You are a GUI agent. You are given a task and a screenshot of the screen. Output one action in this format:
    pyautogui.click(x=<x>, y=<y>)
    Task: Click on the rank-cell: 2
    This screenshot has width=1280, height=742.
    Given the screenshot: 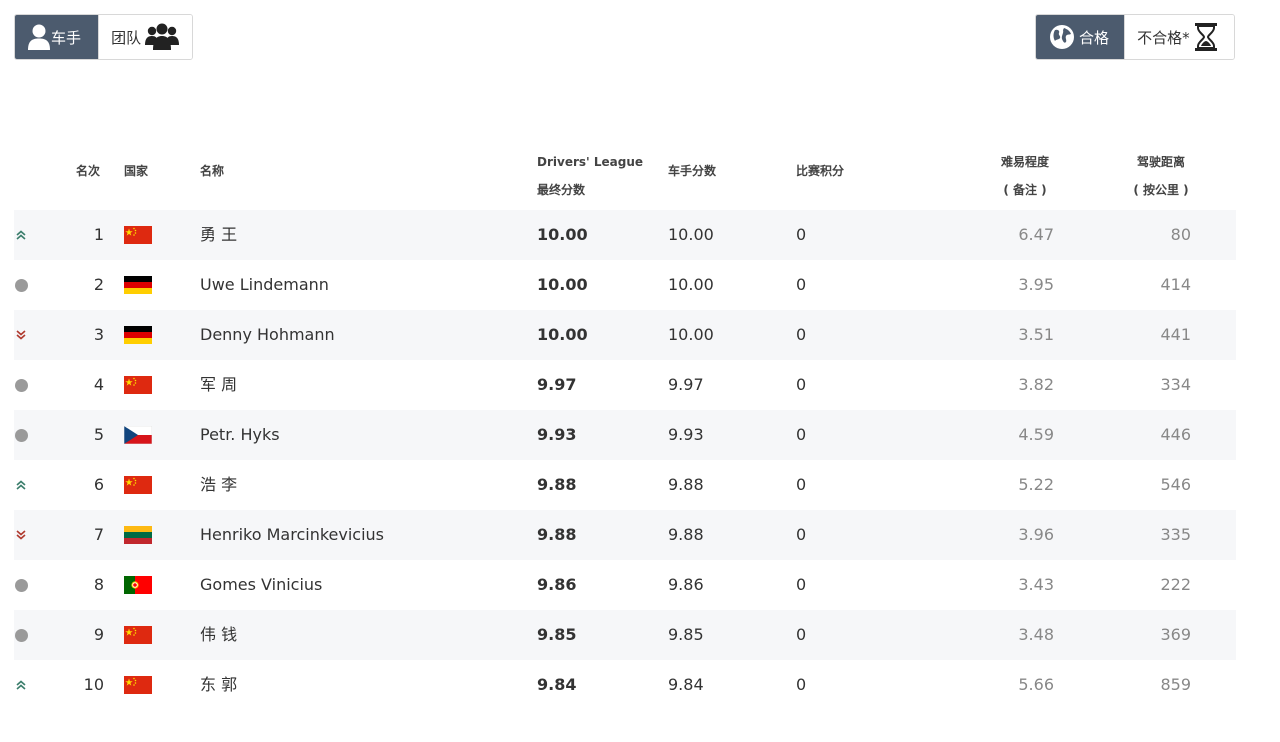 What is the action you would take?
    pyautogui.click(x=98, y=284)
    